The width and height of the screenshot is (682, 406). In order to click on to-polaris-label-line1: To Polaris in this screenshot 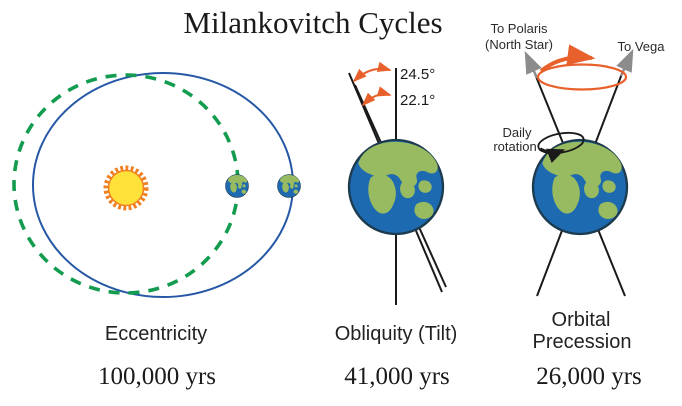, I will do `click(519, 28)`.